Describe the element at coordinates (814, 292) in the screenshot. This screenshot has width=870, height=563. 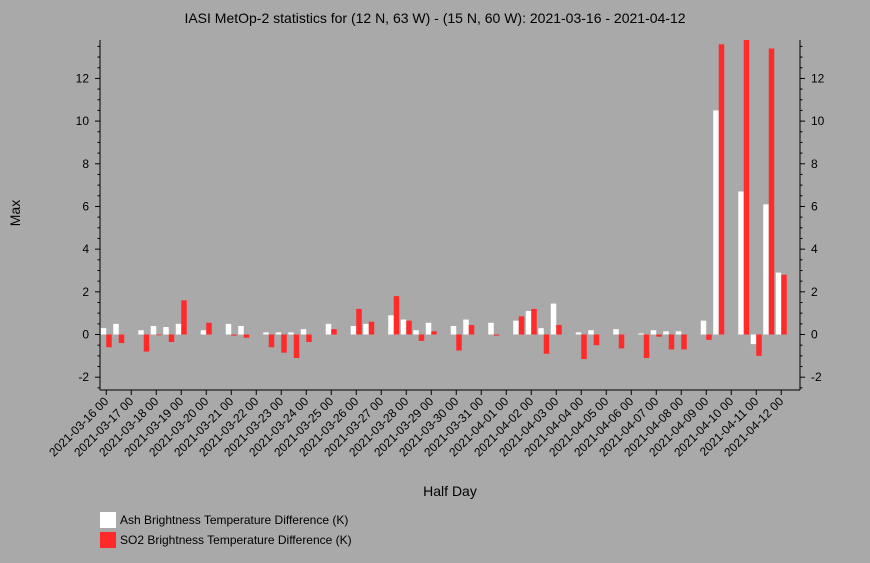
I see `y-tick-label-right: 2` at that location.